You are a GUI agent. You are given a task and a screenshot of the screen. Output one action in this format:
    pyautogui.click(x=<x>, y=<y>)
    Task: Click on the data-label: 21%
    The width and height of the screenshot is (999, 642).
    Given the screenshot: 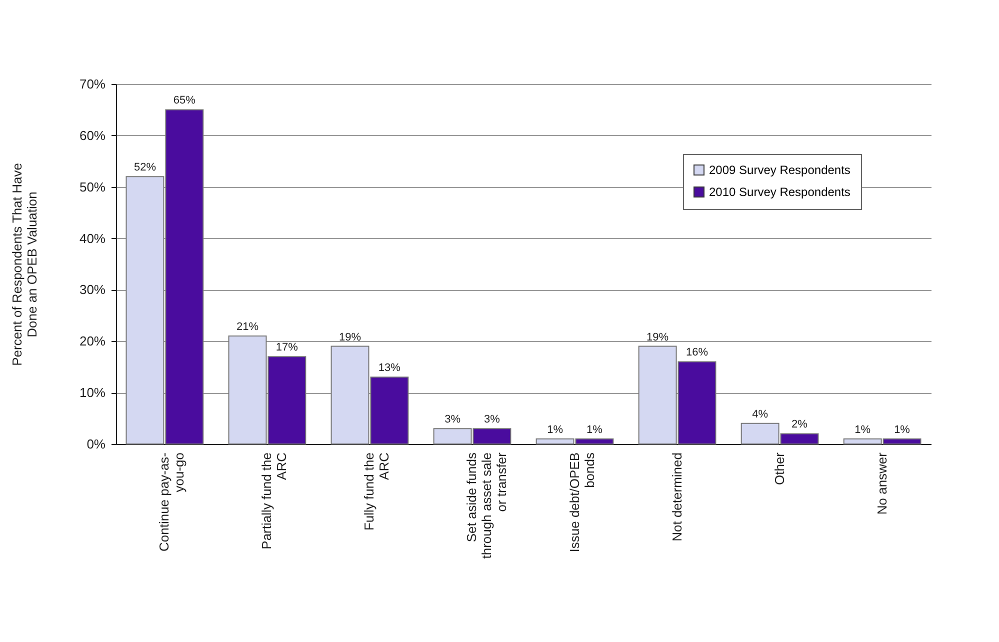 What is the action you would take?
    pyautogui.click(x=247, y=327)
    